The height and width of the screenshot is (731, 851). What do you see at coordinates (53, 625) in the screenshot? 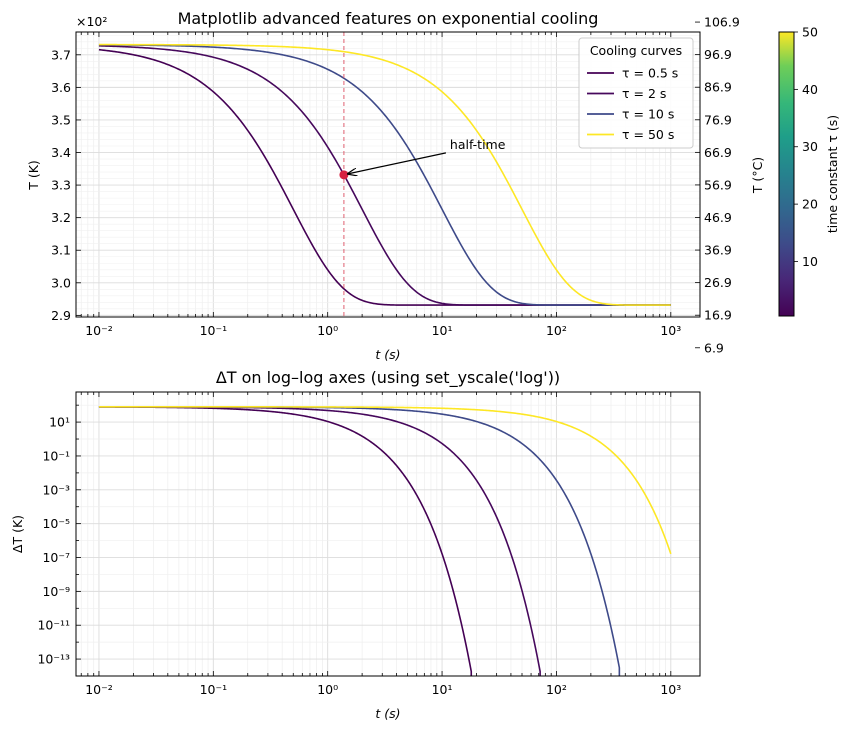
I see `bottom-y-tick-label: 10⁻¹¹` at bounding box center [53, 625].